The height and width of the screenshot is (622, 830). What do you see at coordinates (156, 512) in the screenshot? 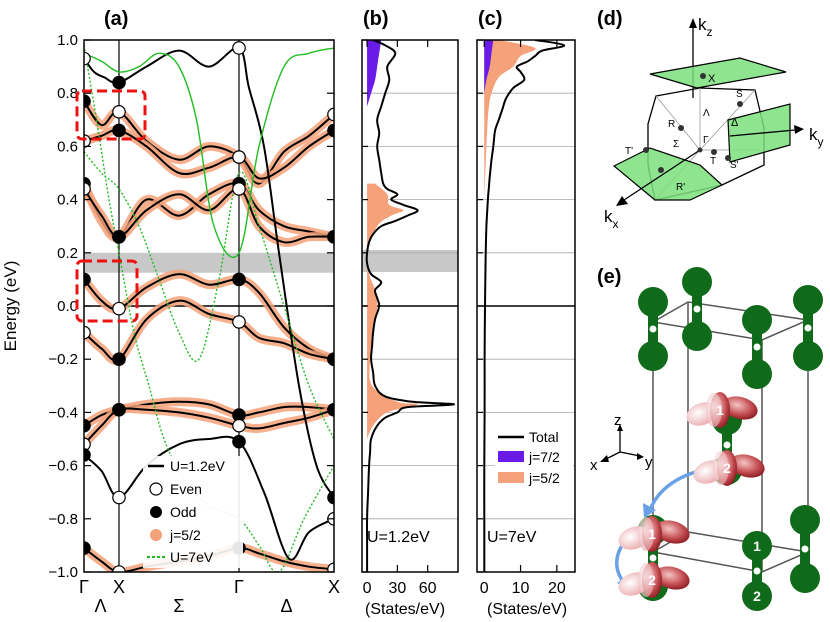
I see `legend-odd-swatch` at bounding box center [156, 512].